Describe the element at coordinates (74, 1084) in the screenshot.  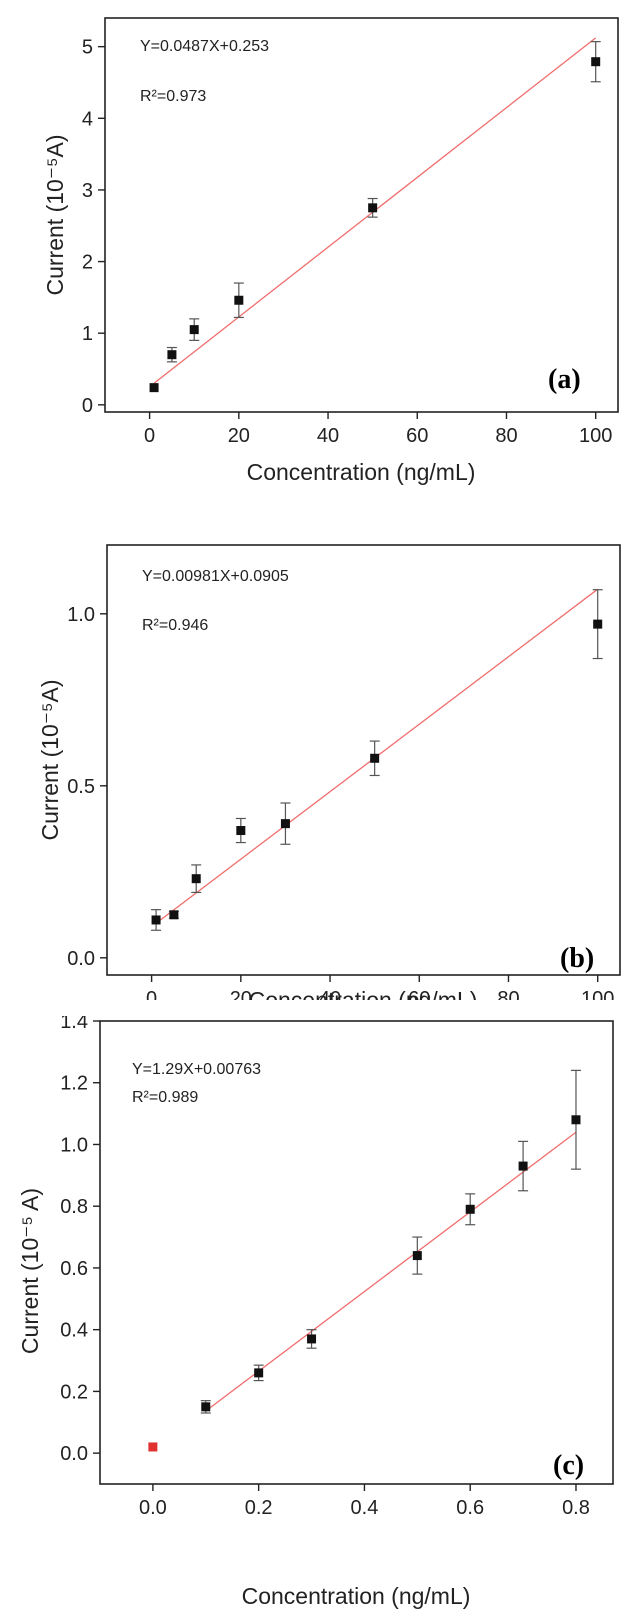
I see `y-tick-label: 1.2` at that location.